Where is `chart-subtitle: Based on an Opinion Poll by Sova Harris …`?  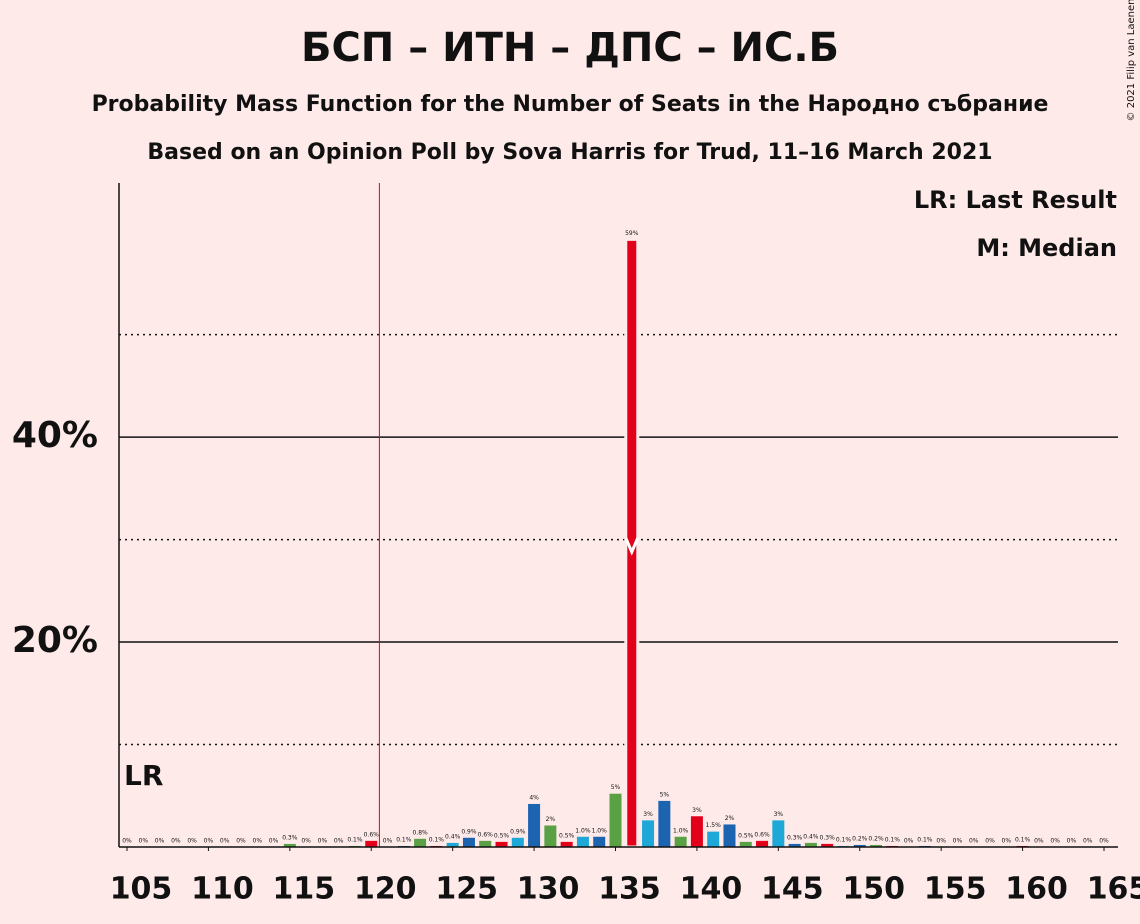
chart-subtitle: Based on an Opinion Poll by Sova Harris … is located at coordinates (569, 152).